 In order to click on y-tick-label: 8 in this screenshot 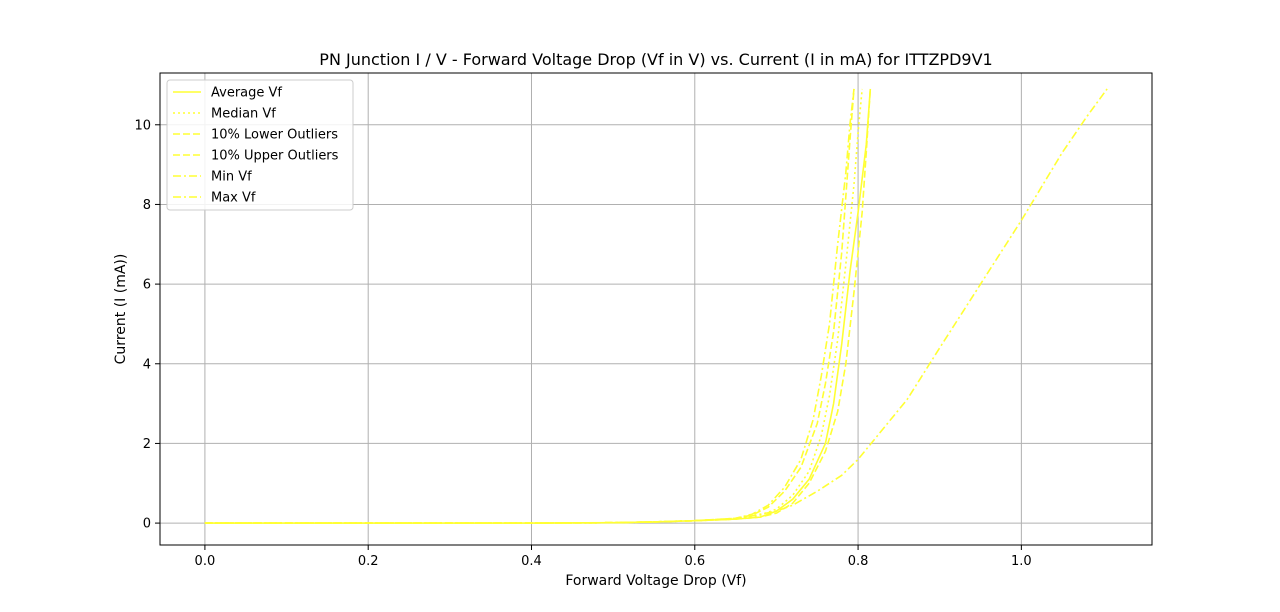, I will do `click(147, 205)`.